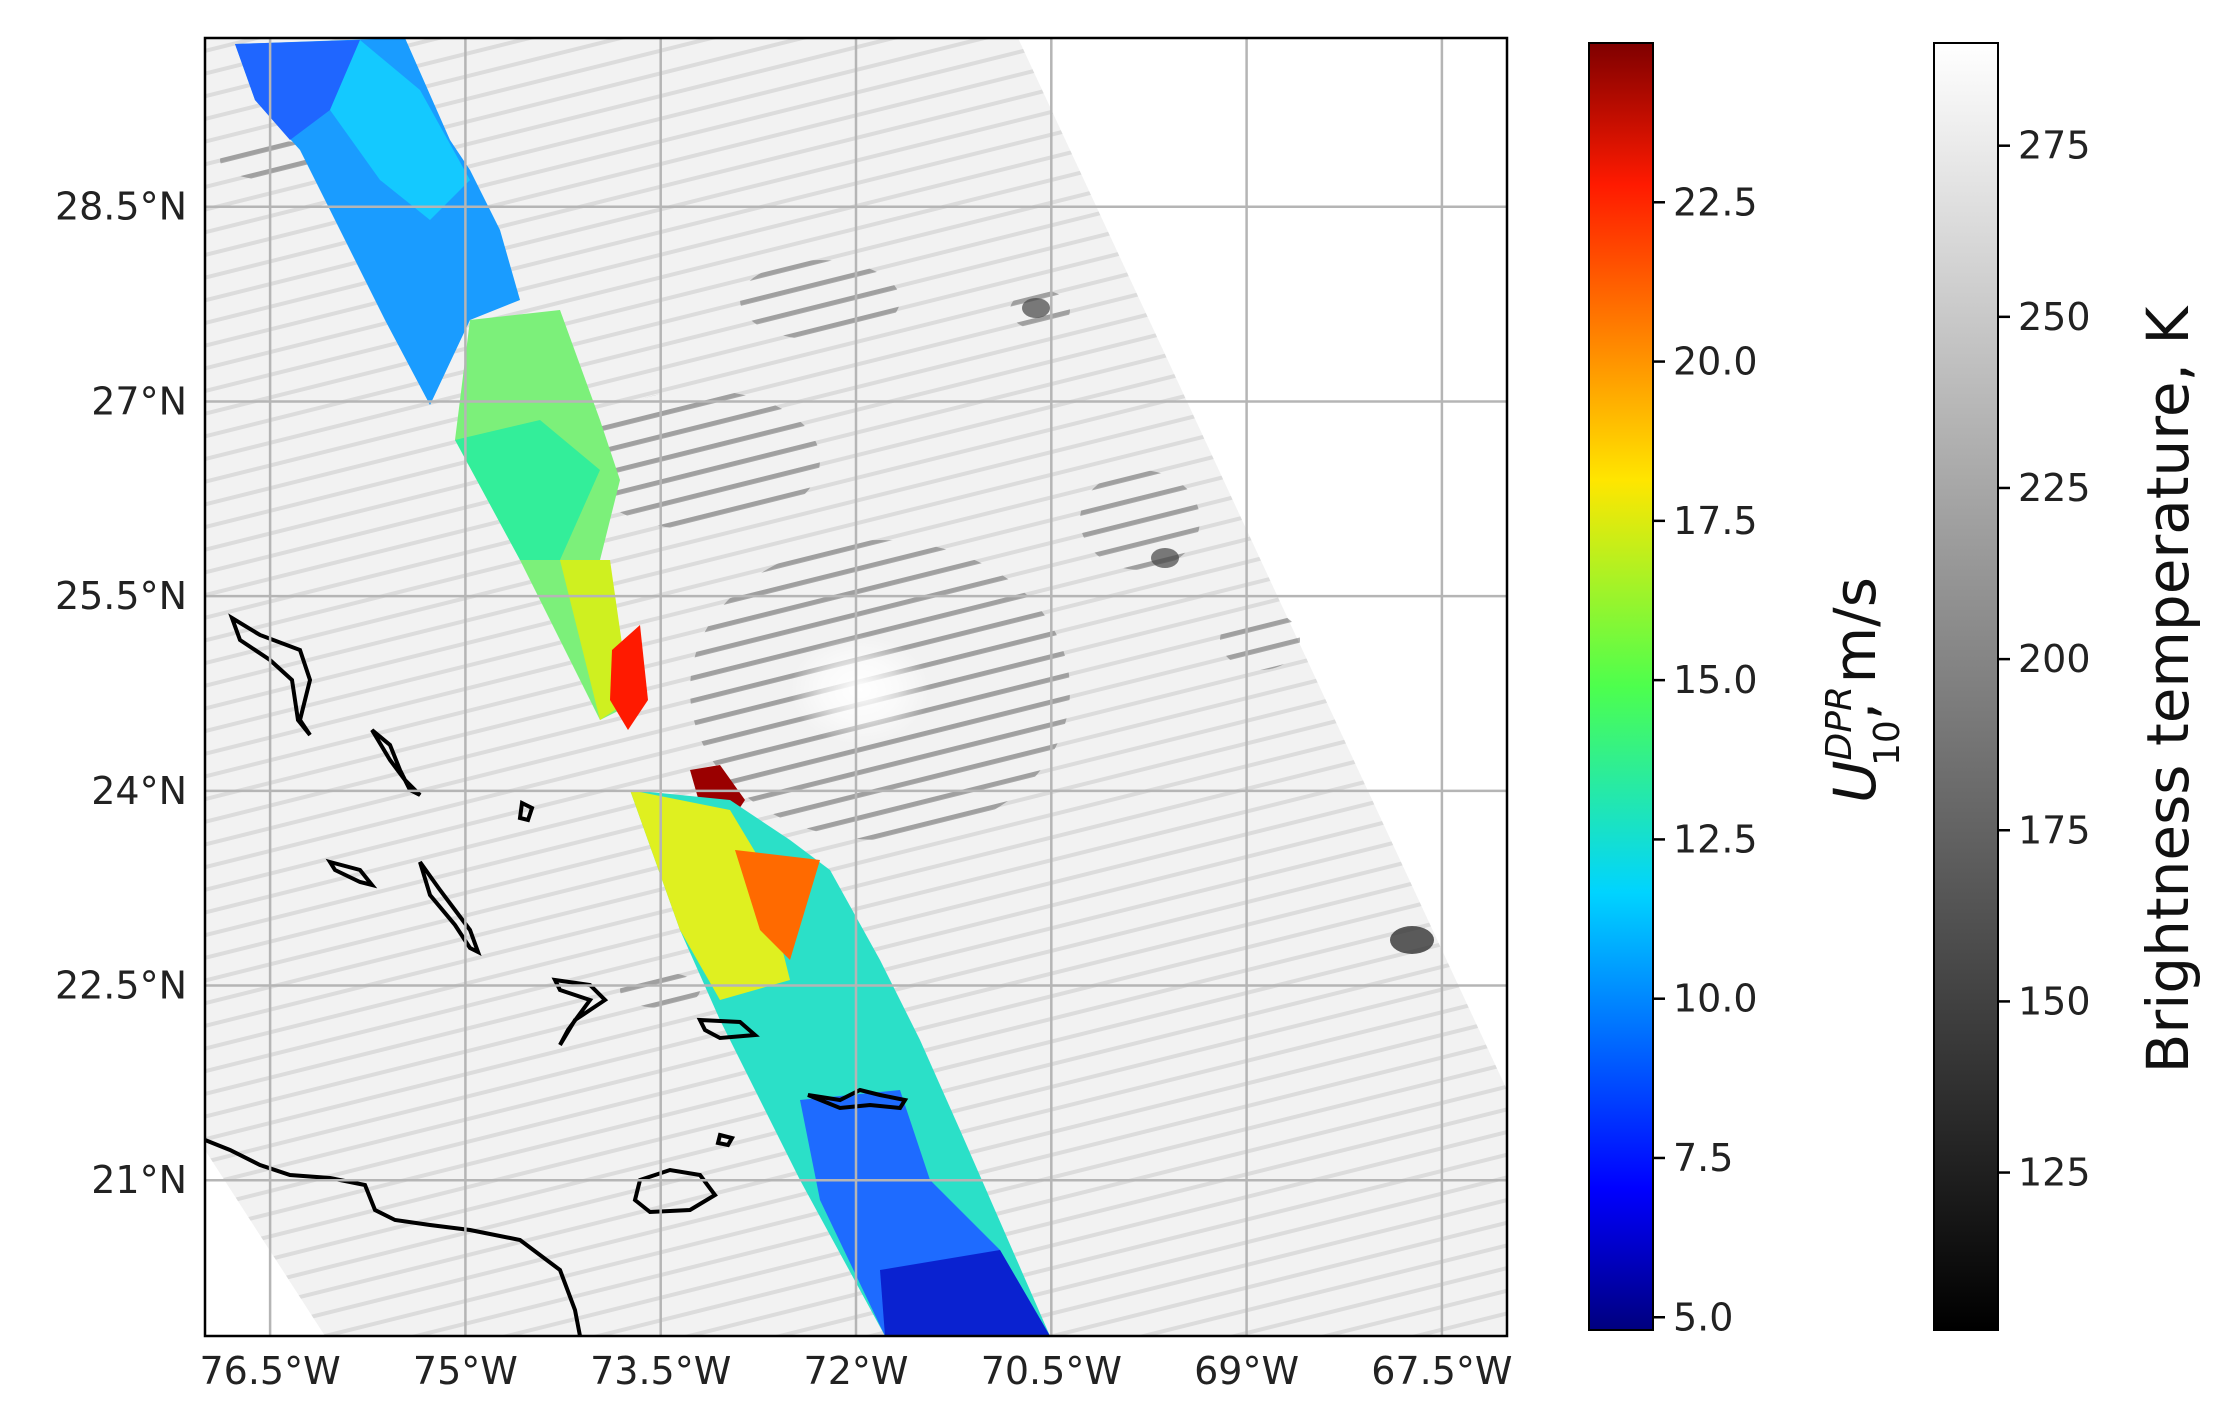 The width and height of the screenshot is (2224, 1424). I want to click on tb-colorbar-ticks: 125 150 175 200 225 250 275, so click(2044, 659).